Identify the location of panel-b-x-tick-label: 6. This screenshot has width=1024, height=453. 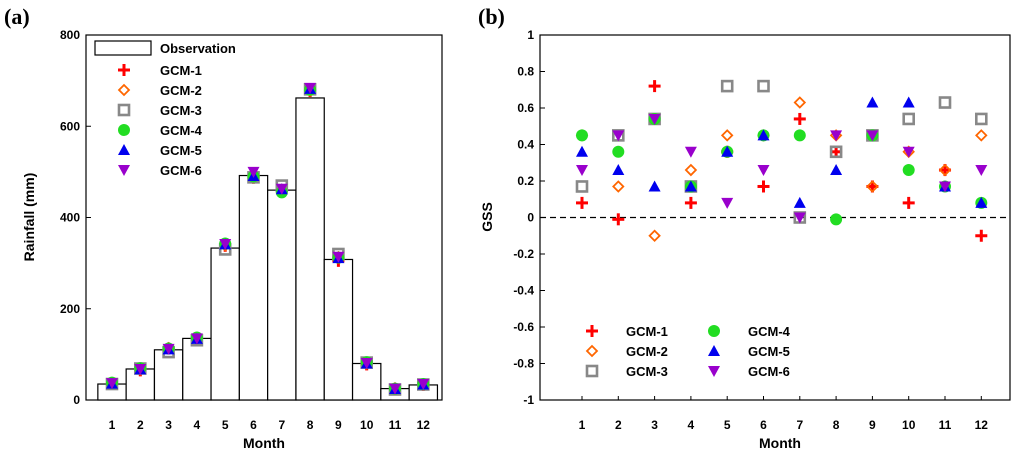
(763, 425).